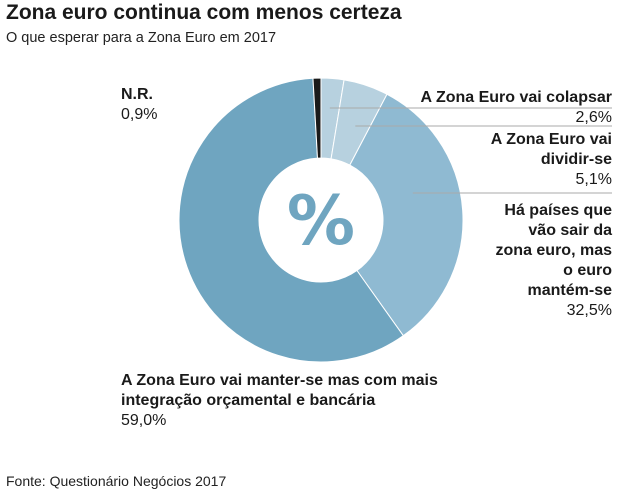 The image size is (618, 493). What do you see at coordinates (516, 97) in the screenshot?
I see `label-colapsar-name: A Zona Euro vai colapsar` at bounding box center [516, 97].